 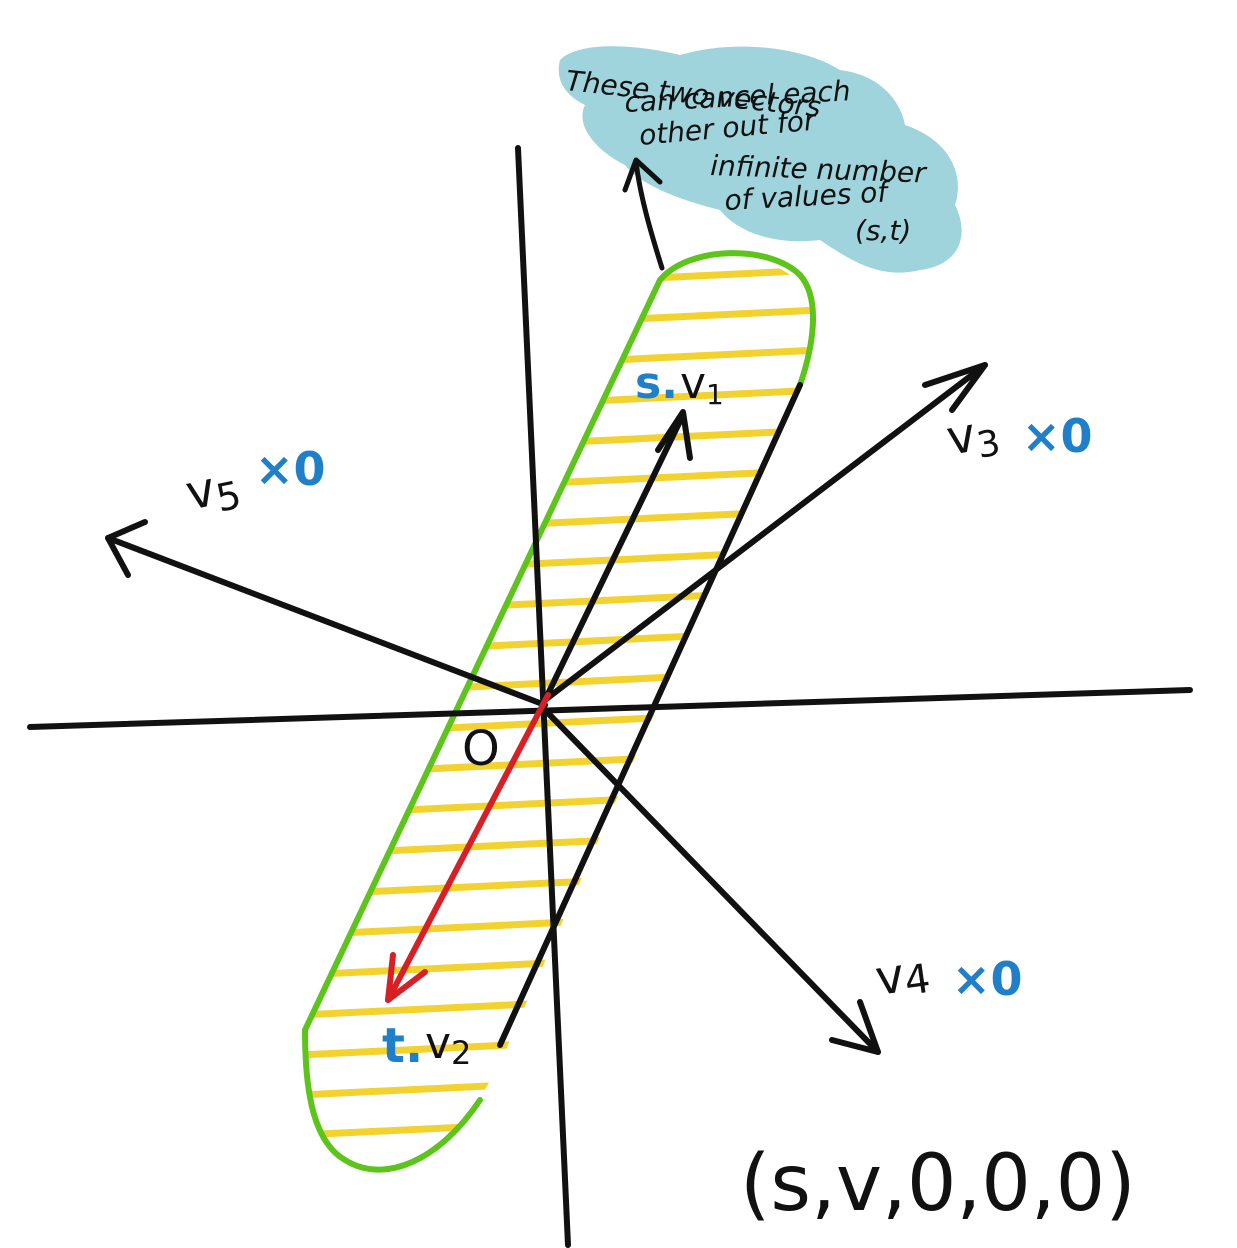 I want to click on v4-coefficient: ×0, so click(x=987, y=979).